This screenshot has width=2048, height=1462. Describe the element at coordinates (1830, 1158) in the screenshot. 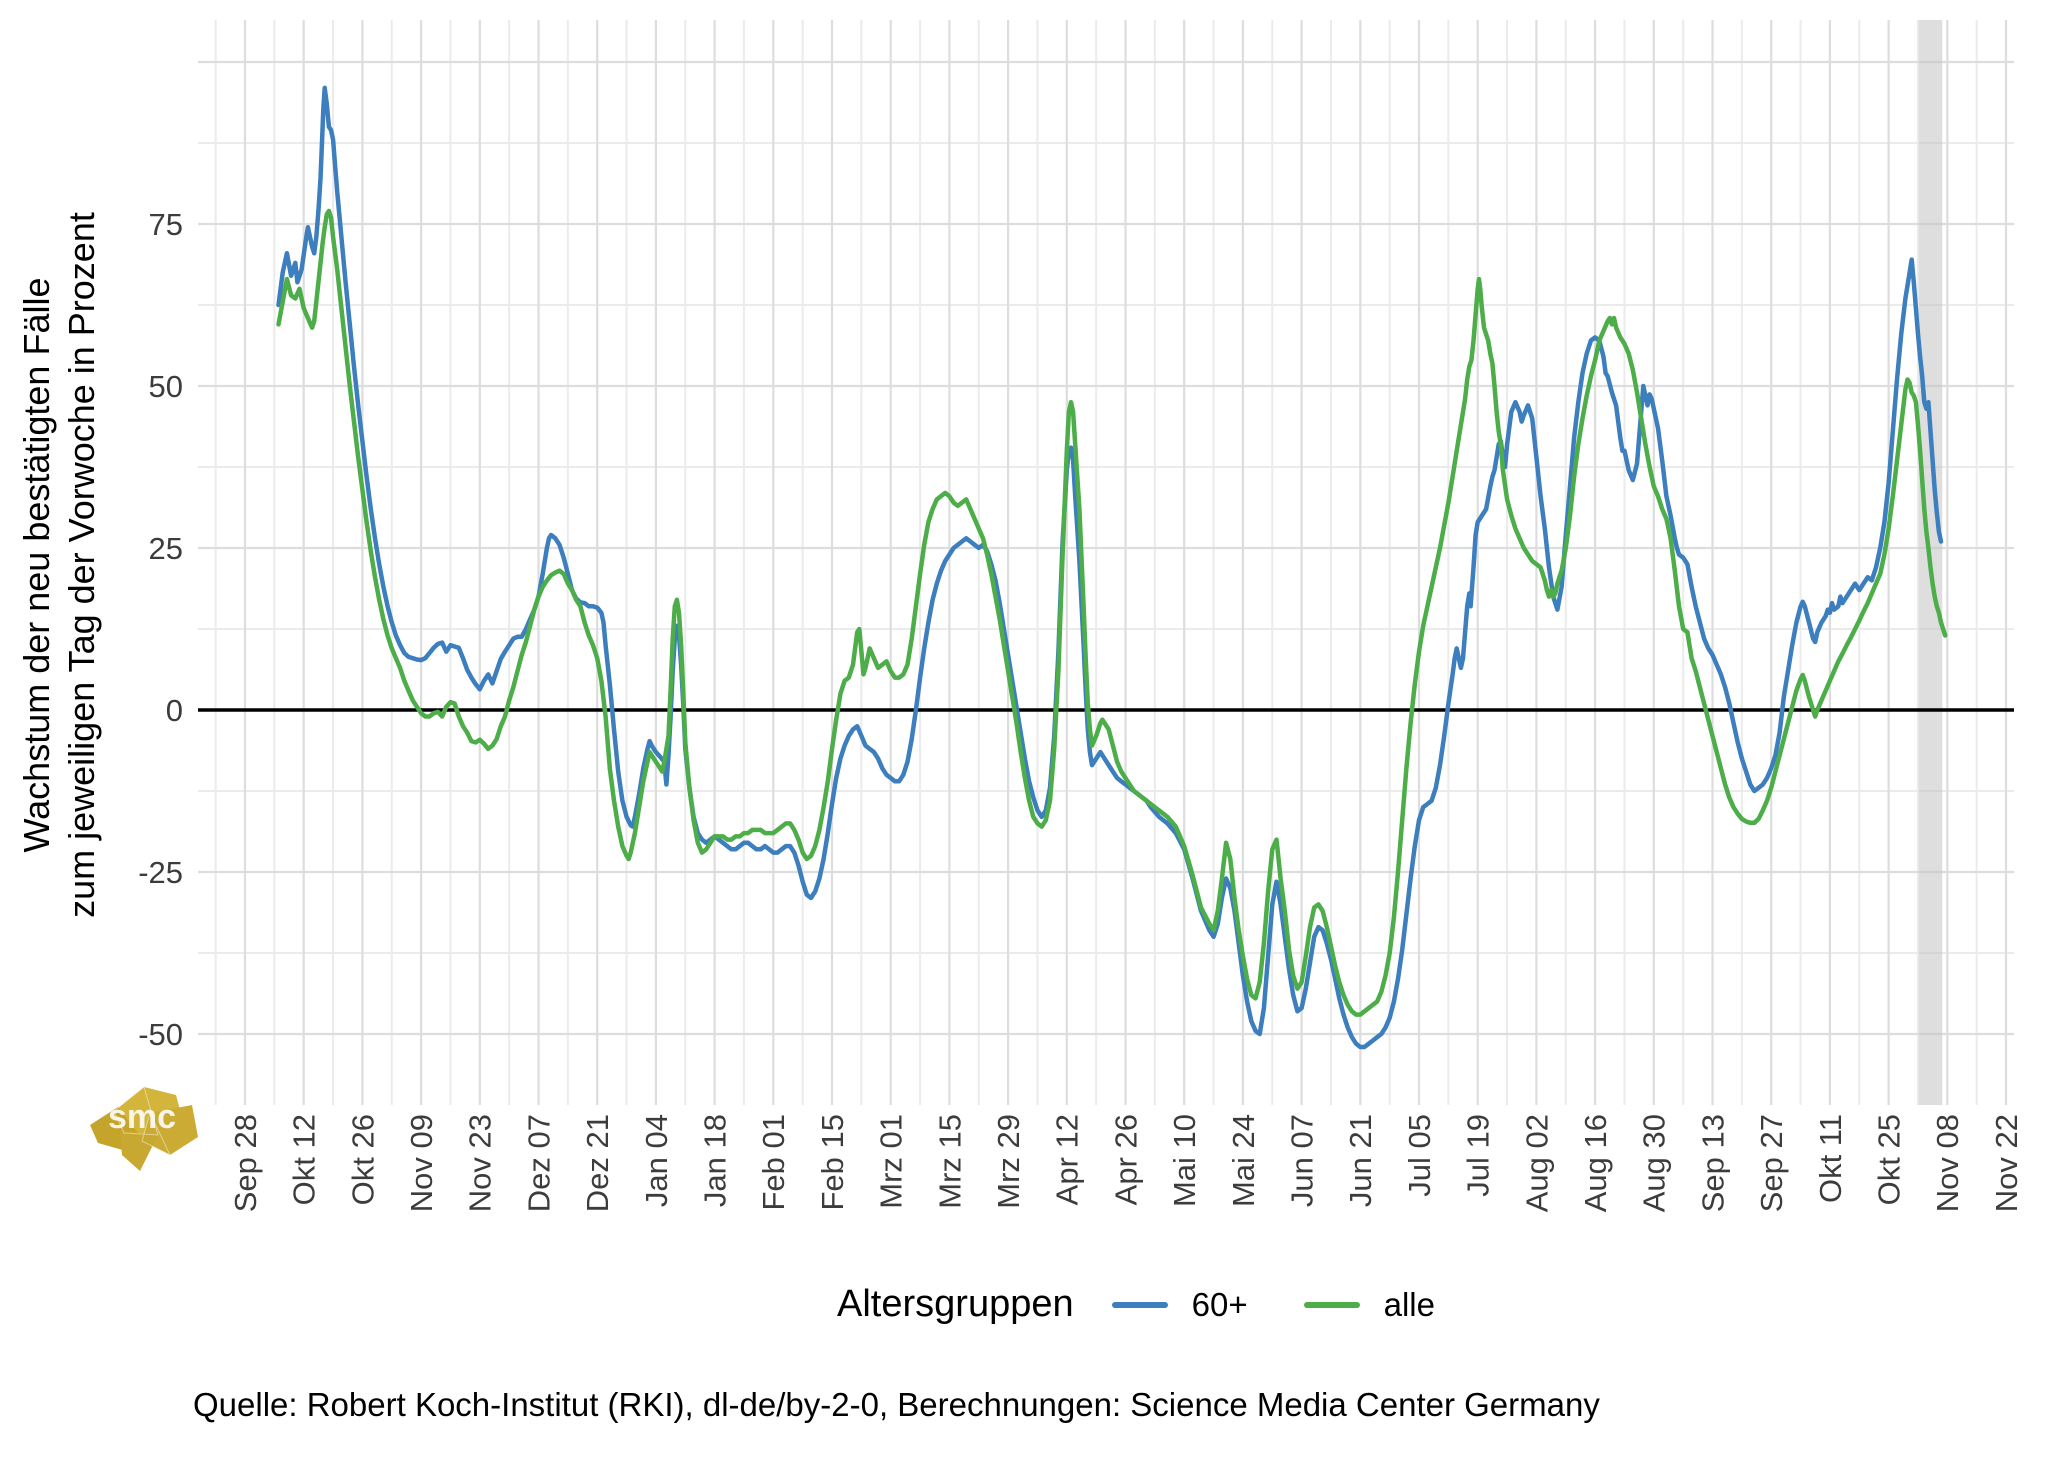

I see `x-tick-label: Okt 11` at that location.